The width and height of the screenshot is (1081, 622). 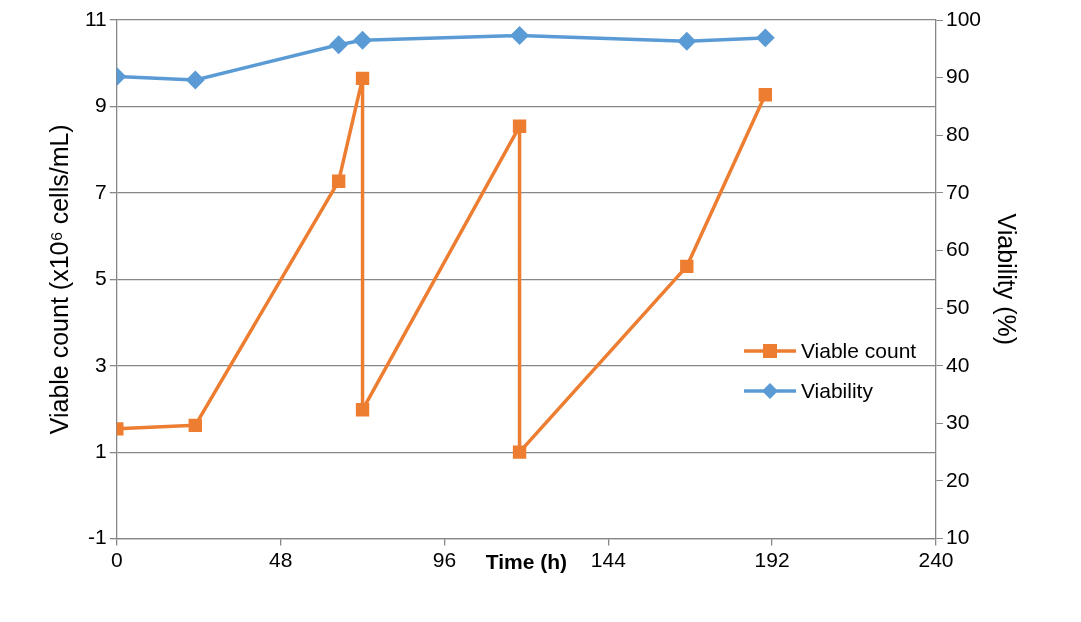 What do you see at coordinates (957, 191) in the screenshot?
I see `y2-tick-label: 70` at bounding box center [957, 191].